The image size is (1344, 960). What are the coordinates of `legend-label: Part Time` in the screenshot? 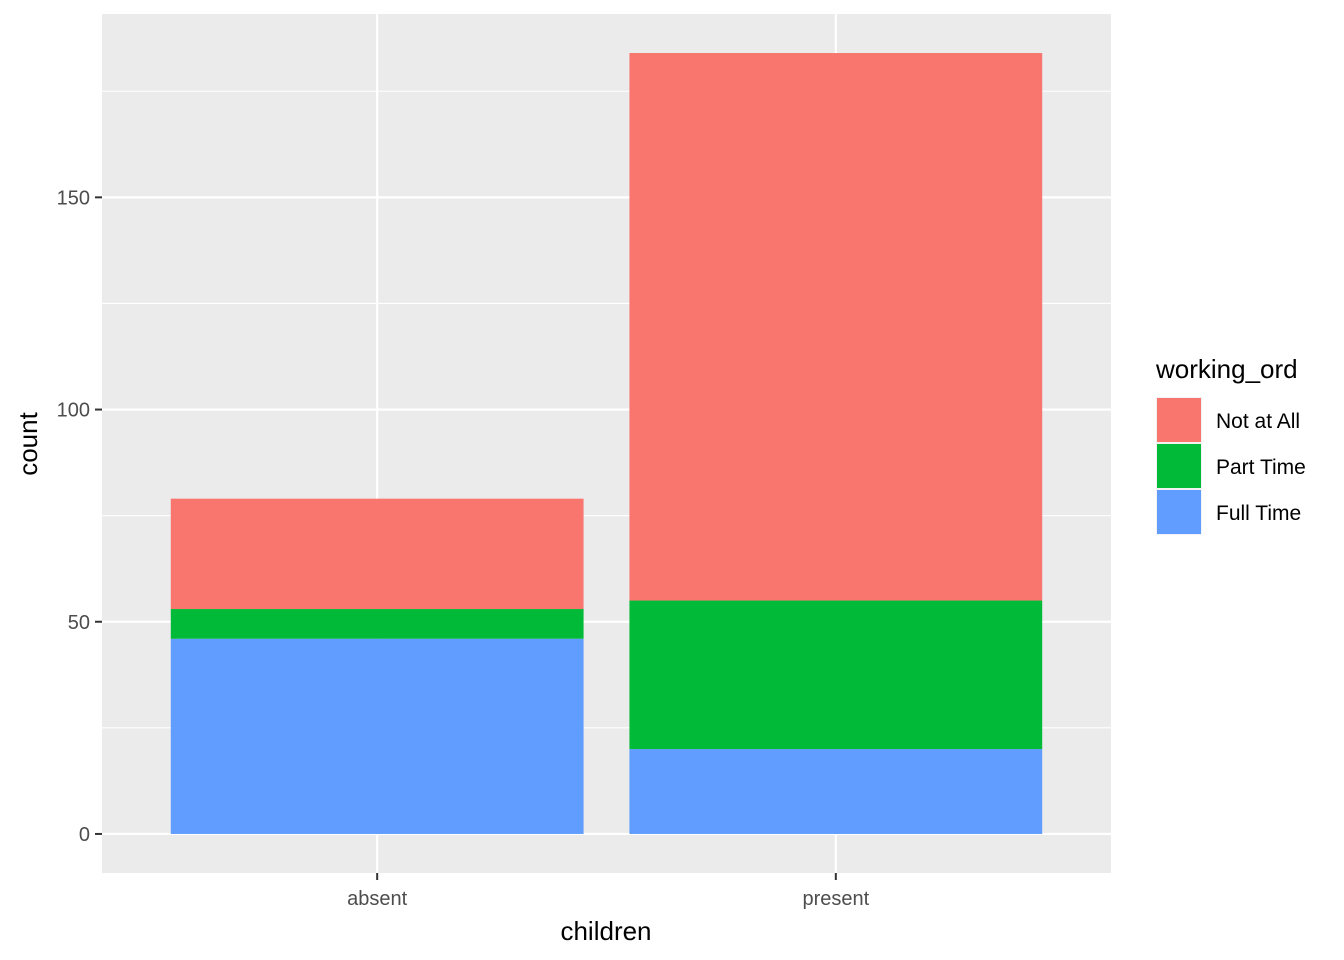 It's located at (1261, 467).